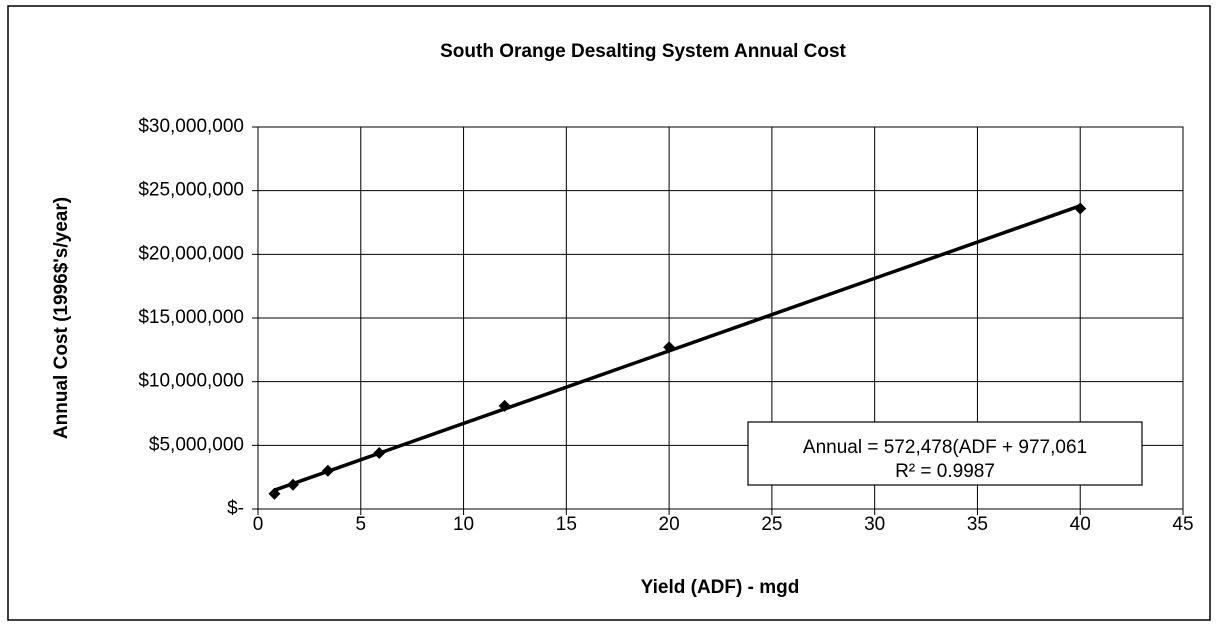  Describe the element at coordinates (945, 447) in the screenshot. I see `annotation-text: Annual = 572,478(ADF + 977,061` at that location.